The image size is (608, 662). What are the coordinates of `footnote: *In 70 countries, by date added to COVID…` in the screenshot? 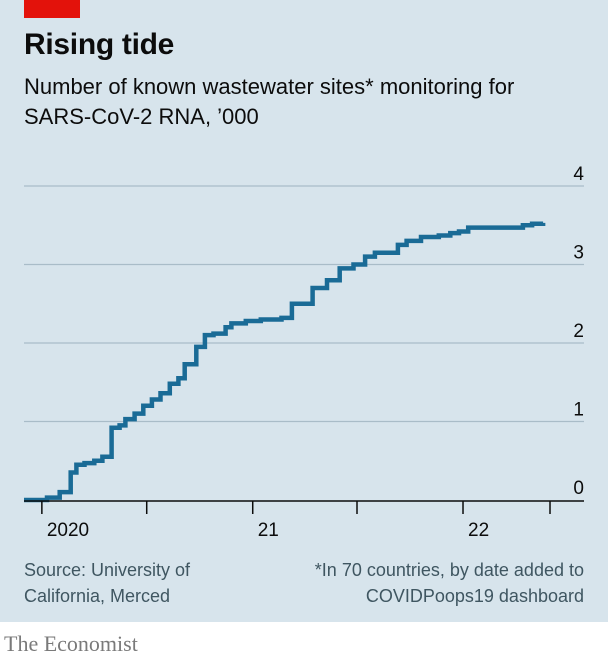 It's located at (449, 583).